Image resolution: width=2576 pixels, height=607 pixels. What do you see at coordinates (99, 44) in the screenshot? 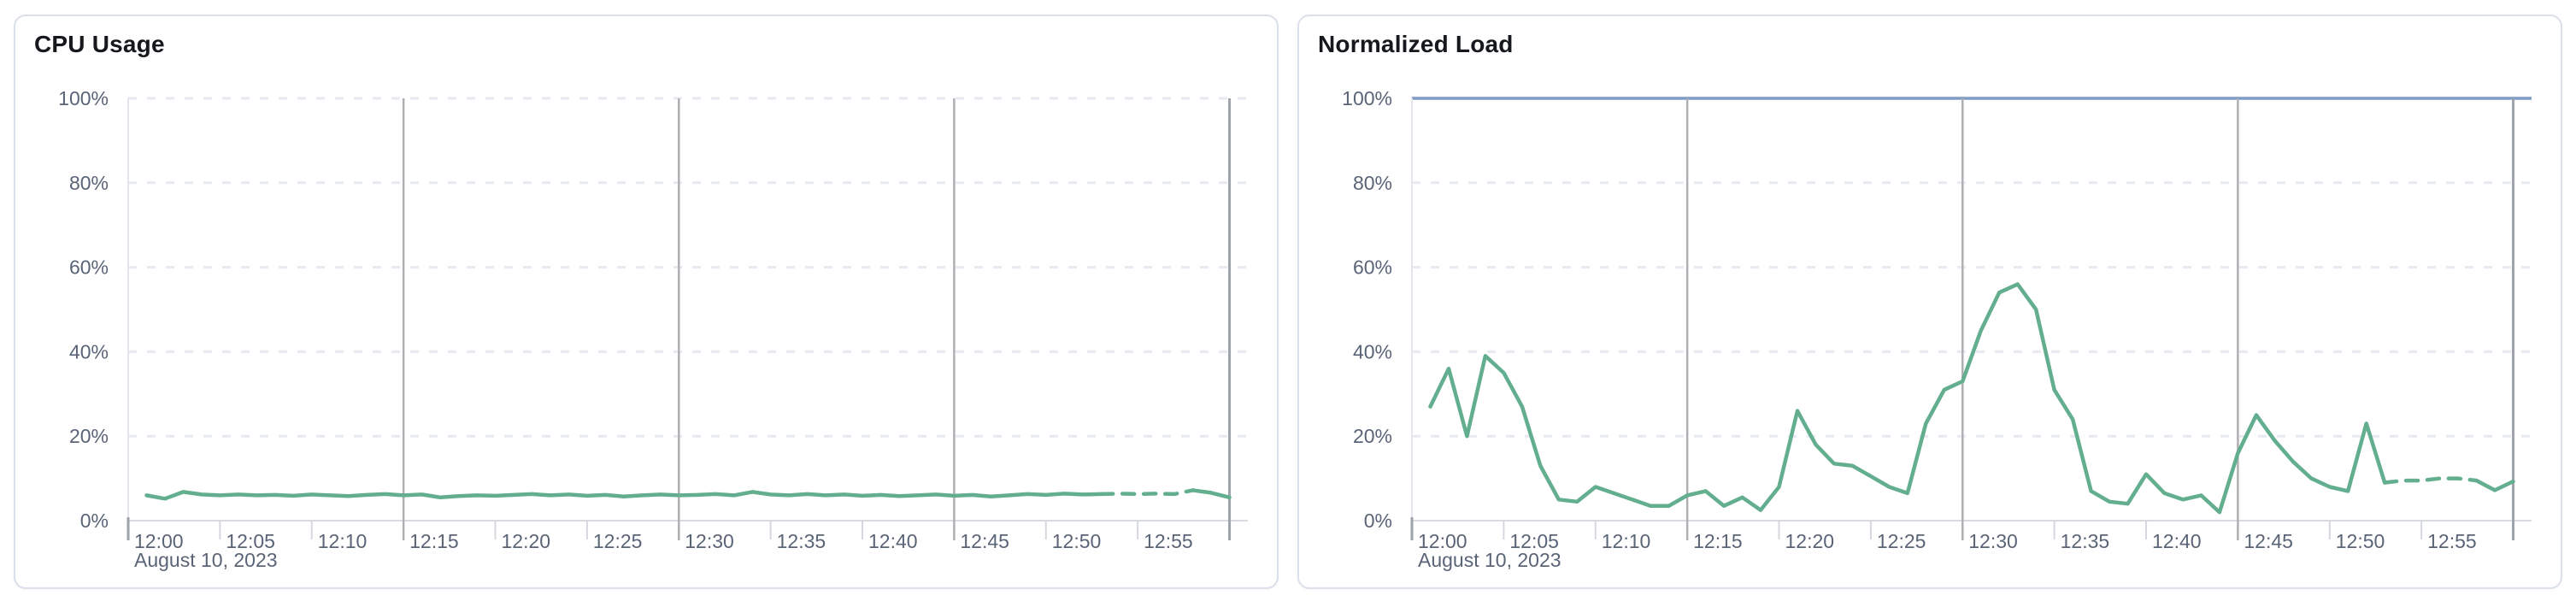
I see `chart-title: CPU Usage` at bounding box center [99, 44].